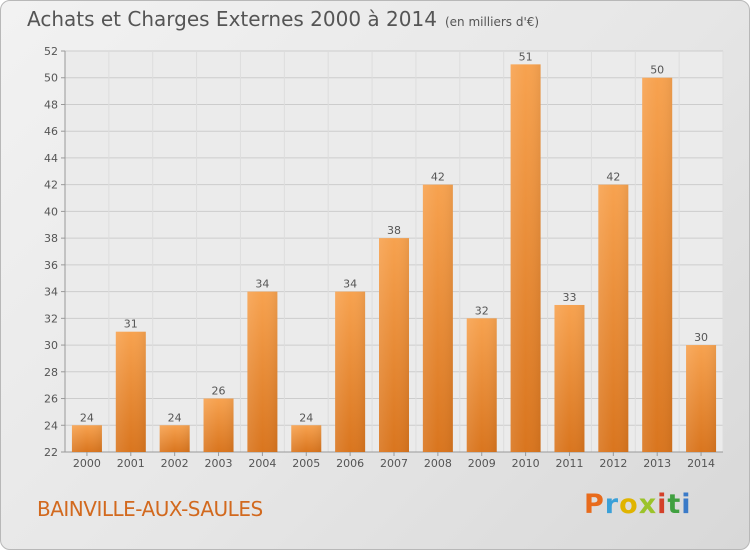 This screenshot has height=550, width=750. Describe the element at coordinates (51, 51) in the screenshot. I see `y-tick-label: 52` at that location.